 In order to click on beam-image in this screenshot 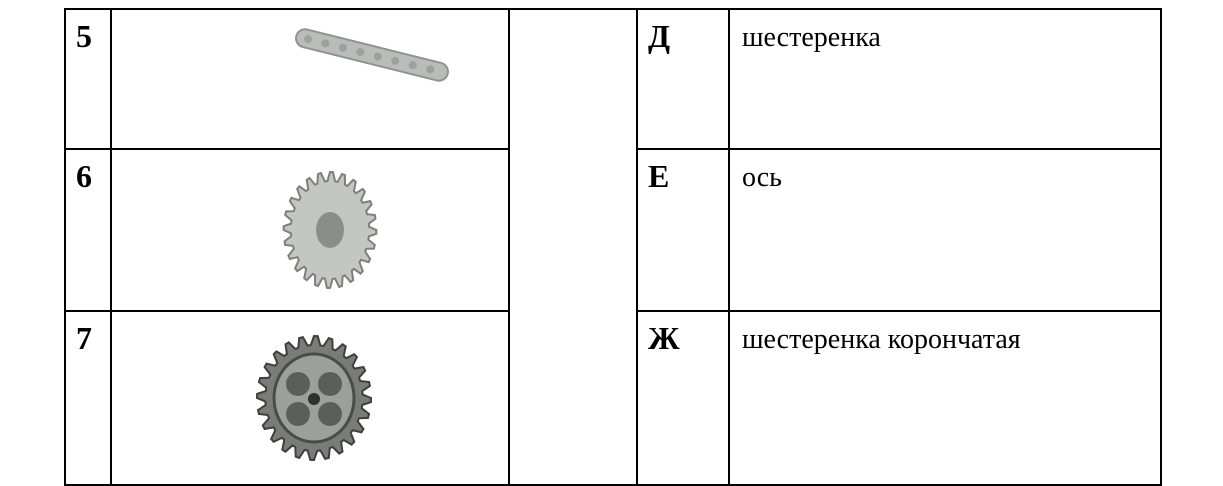, I will do `click(372, 55)`.